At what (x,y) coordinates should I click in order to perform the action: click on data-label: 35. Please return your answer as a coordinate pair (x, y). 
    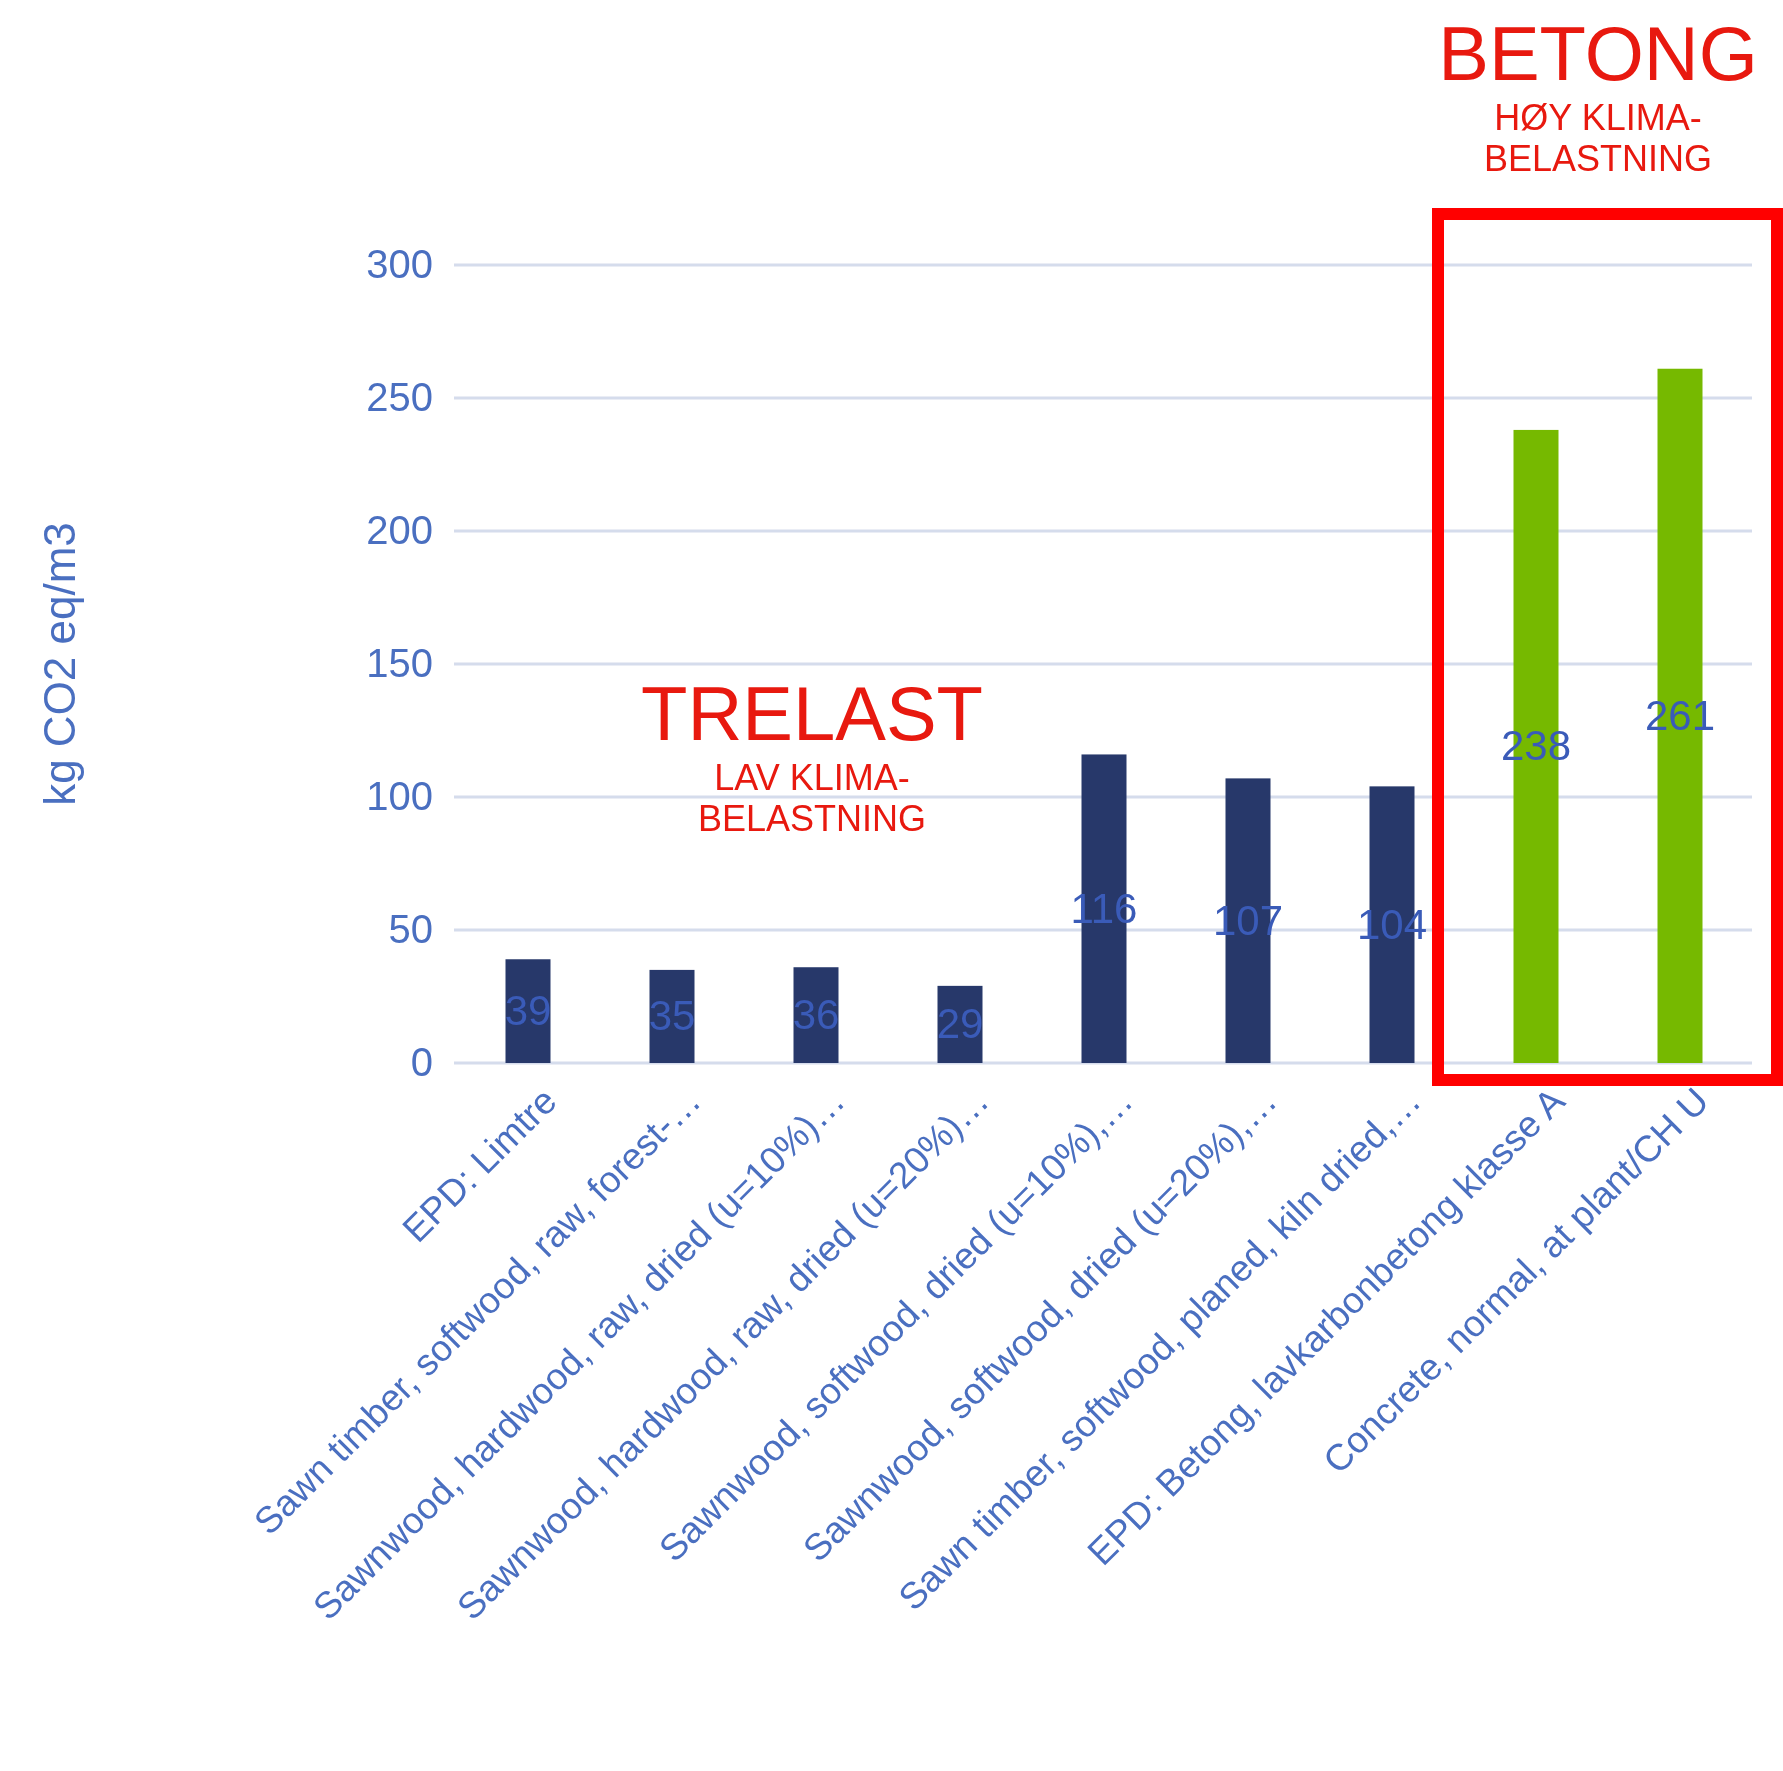
    Looking at the image, I should click on (672, 1016).